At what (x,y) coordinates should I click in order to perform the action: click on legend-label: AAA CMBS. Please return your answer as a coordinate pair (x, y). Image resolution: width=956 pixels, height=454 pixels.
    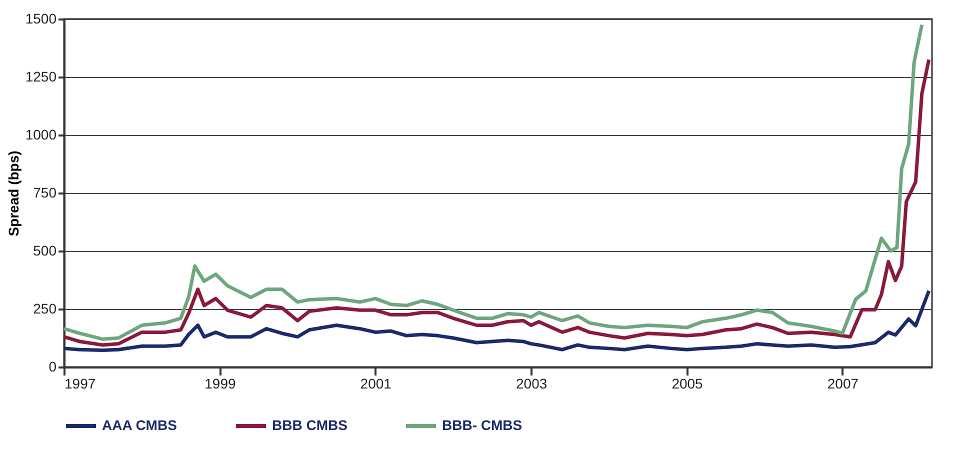
    Looking at the image, I should click on (139, 425).